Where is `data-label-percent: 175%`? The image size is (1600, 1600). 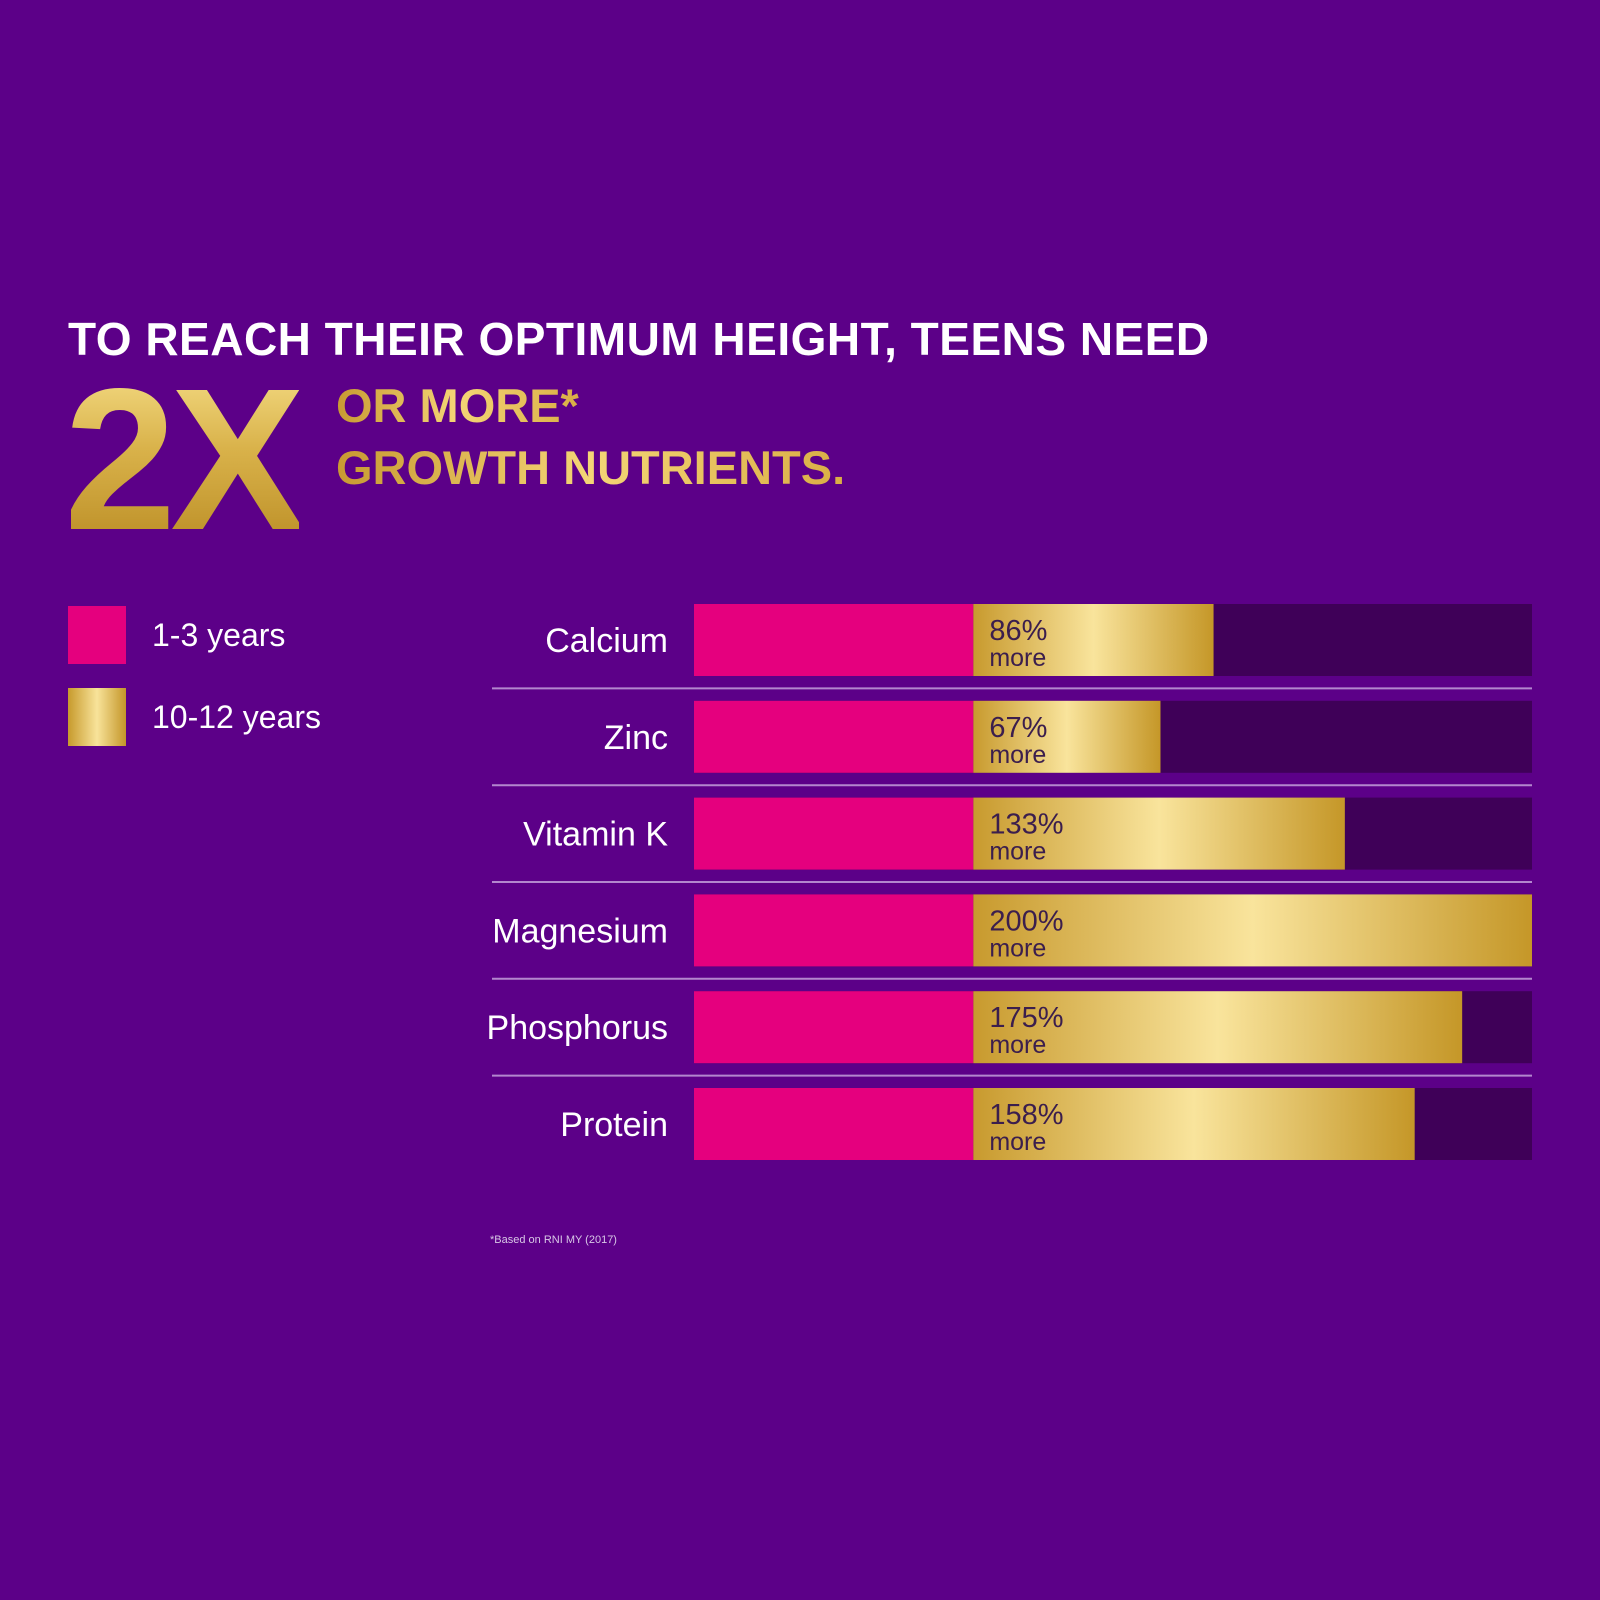
data-label-percent: 175% is located at coordinates (1026, 1018).